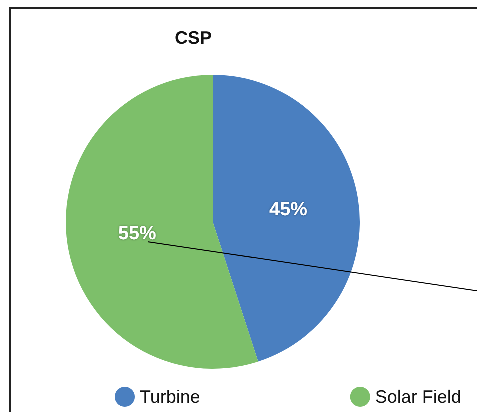 The image size is (477, 412). Describe the element at coordinates (418, 397) in the screenshot. I see `legend-label: Solar Field` at that location.